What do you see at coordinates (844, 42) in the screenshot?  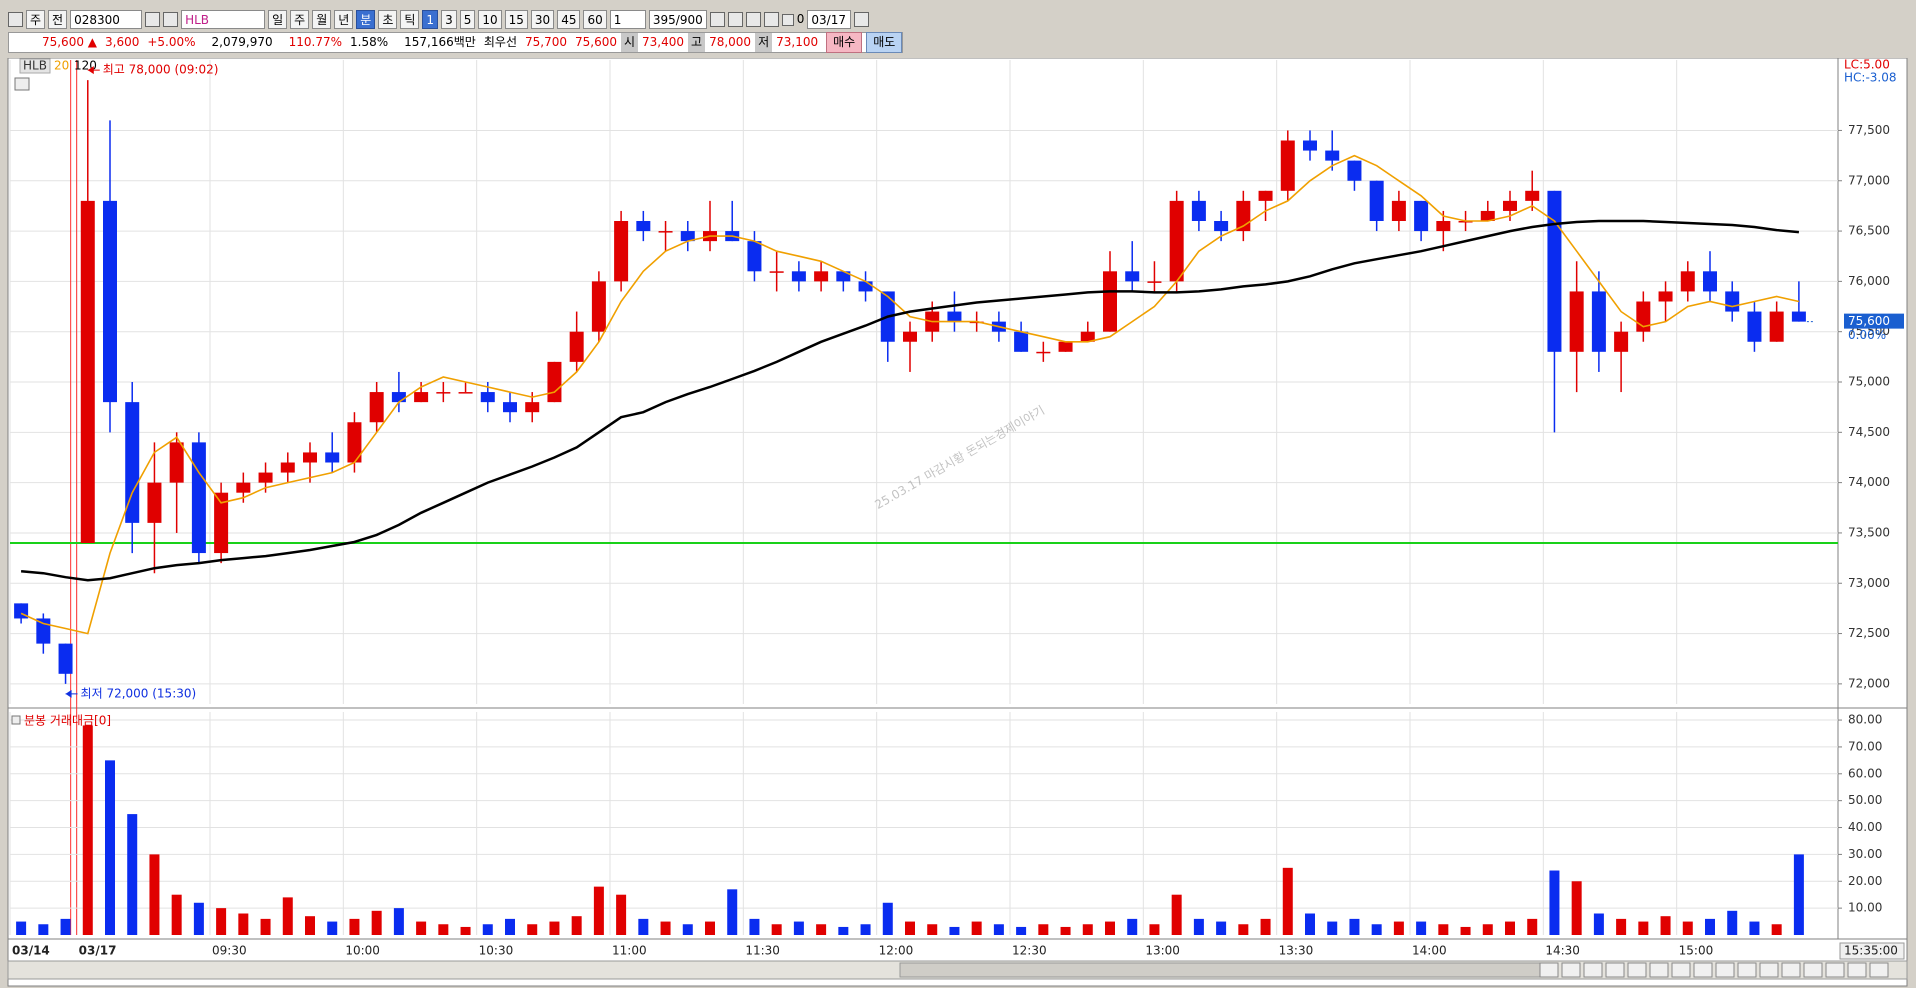 I see `buy-button: 매수` at bounding box center [844, 42].